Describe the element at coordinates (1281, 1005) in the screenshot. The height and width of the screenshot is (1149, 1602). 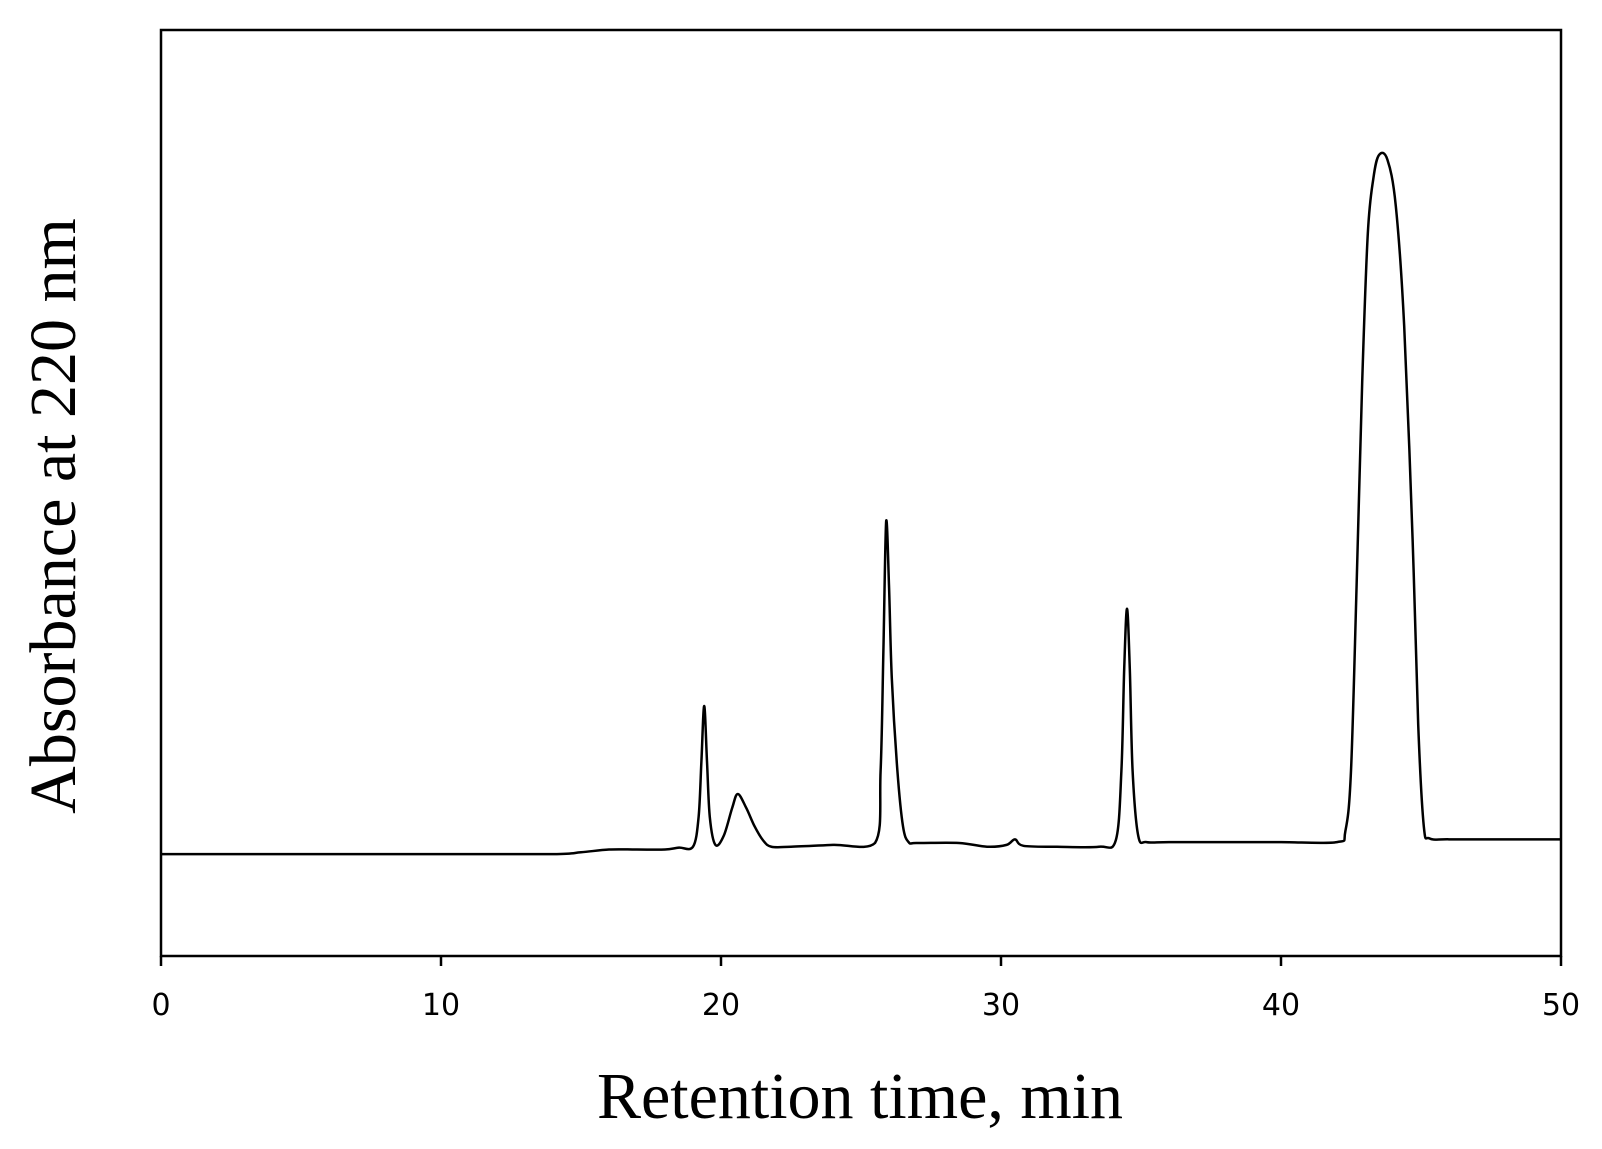
I see `x-tick-label: 40` at that location.